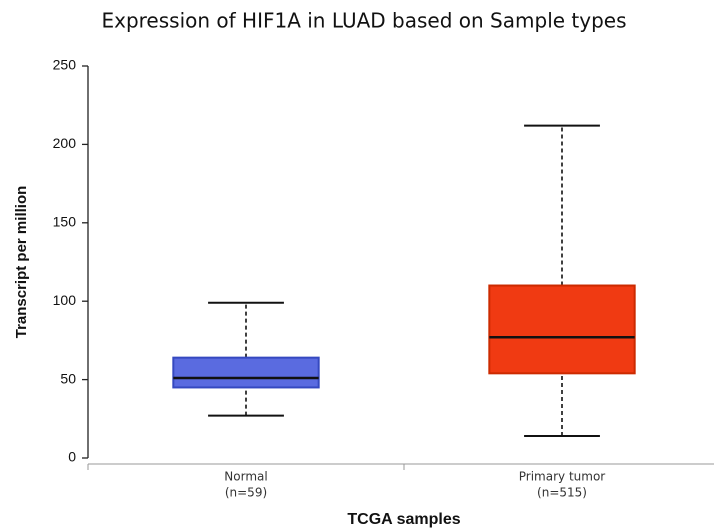 The image size is (715, 531). I want to click on y-tick-label: 150, so click(65, 222).